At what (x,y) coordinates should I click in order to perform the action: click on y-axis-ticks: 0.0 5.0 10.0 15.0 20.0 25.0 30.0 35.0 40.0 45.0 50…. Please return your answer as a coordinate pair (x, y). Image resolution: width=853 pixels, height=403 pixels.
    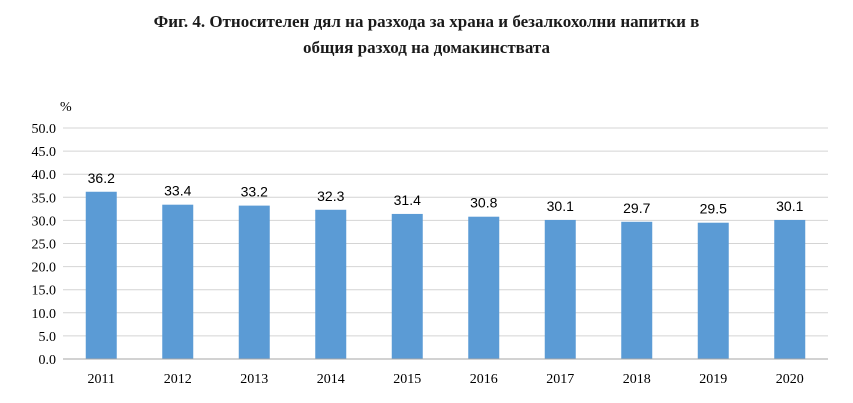
    Looking at the image, I should click on (44, 245).